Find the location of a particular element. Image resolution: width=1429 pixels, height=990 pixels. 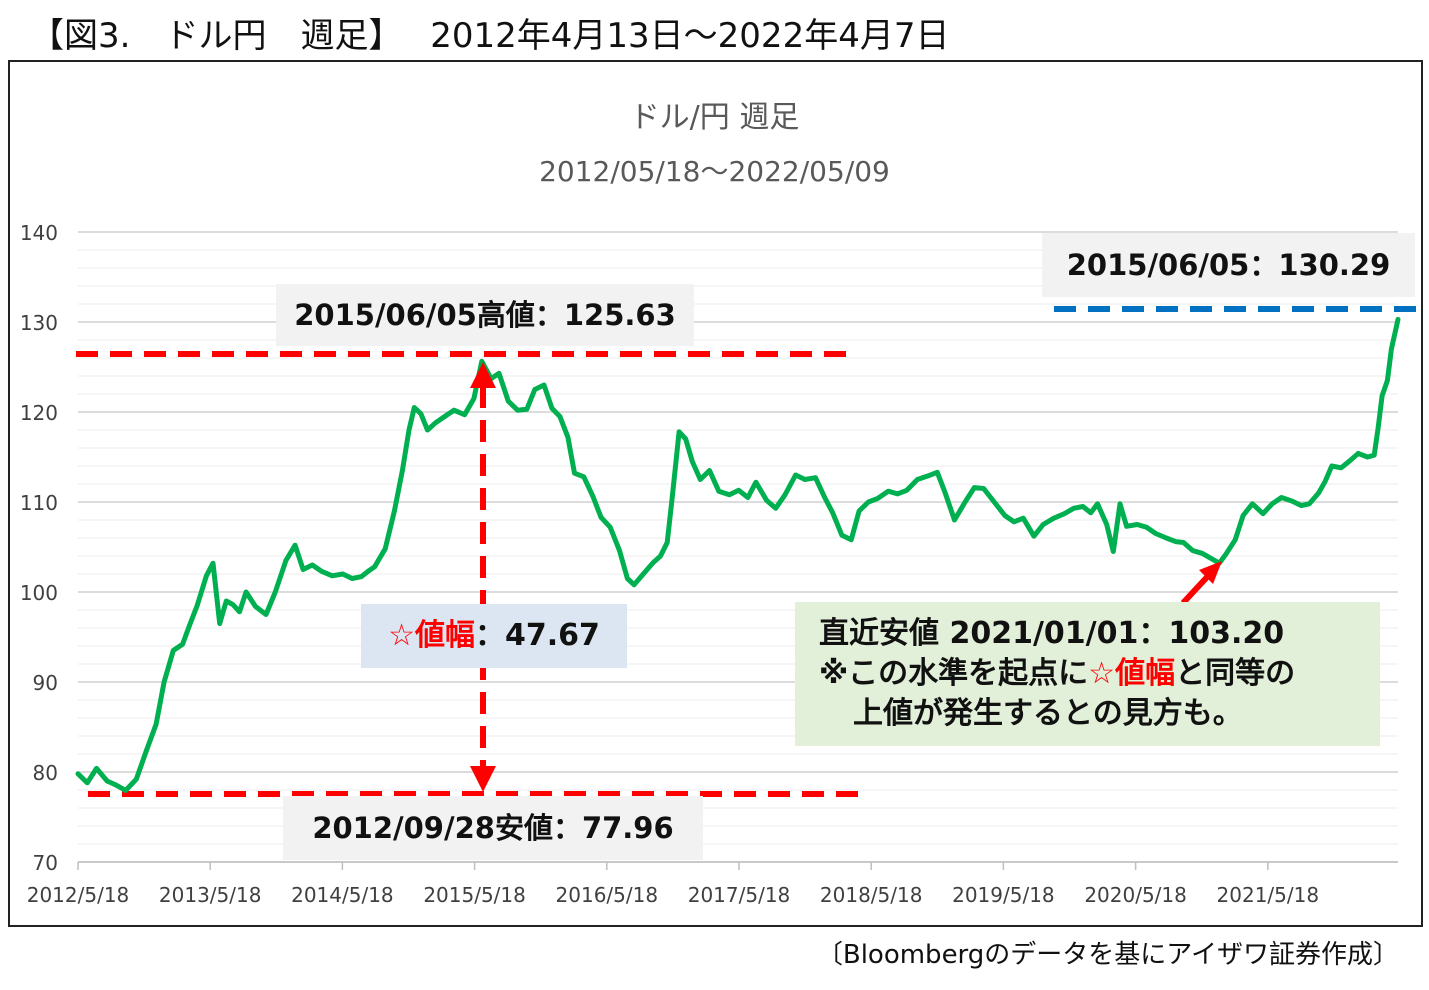

range-star-text: ☆値幅 is located at coordinates (431, 635).